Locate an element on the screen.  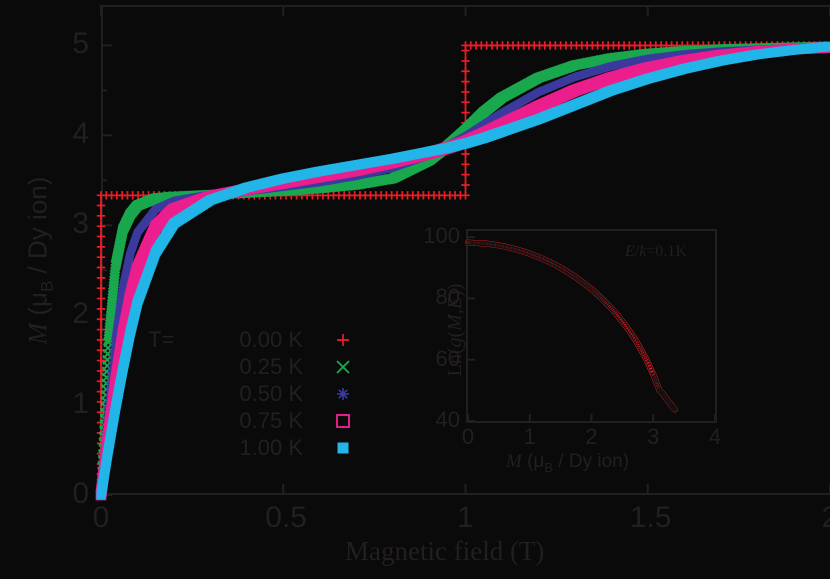
legend-marker-open-square-icon is located at coordinates (343, 421).